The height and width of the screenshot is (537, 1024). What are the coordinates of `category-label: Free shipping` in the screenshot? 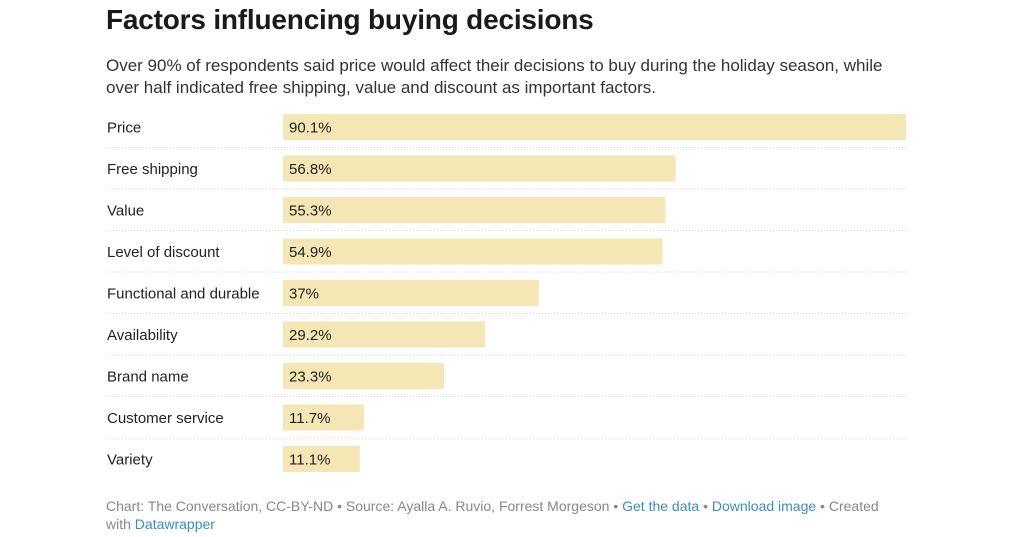 It's located at (152, 169).